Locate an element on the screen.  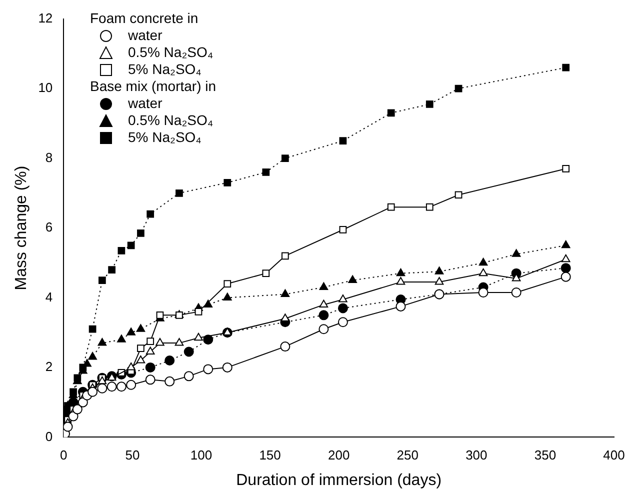
x-tick-label: 350 is located at coordinates (545, 455).